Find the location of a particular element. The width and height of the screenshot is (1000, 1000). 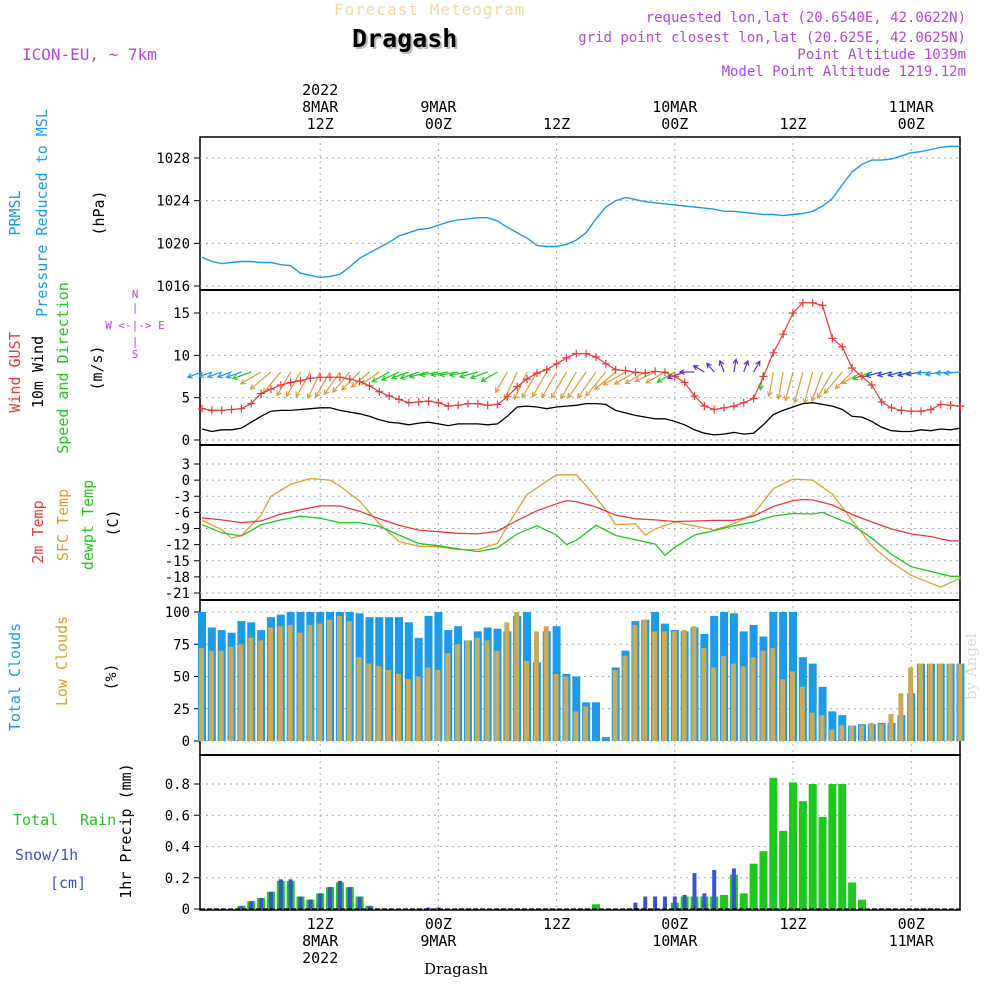

location-title: Dragash is located at coordinates (405, 38).